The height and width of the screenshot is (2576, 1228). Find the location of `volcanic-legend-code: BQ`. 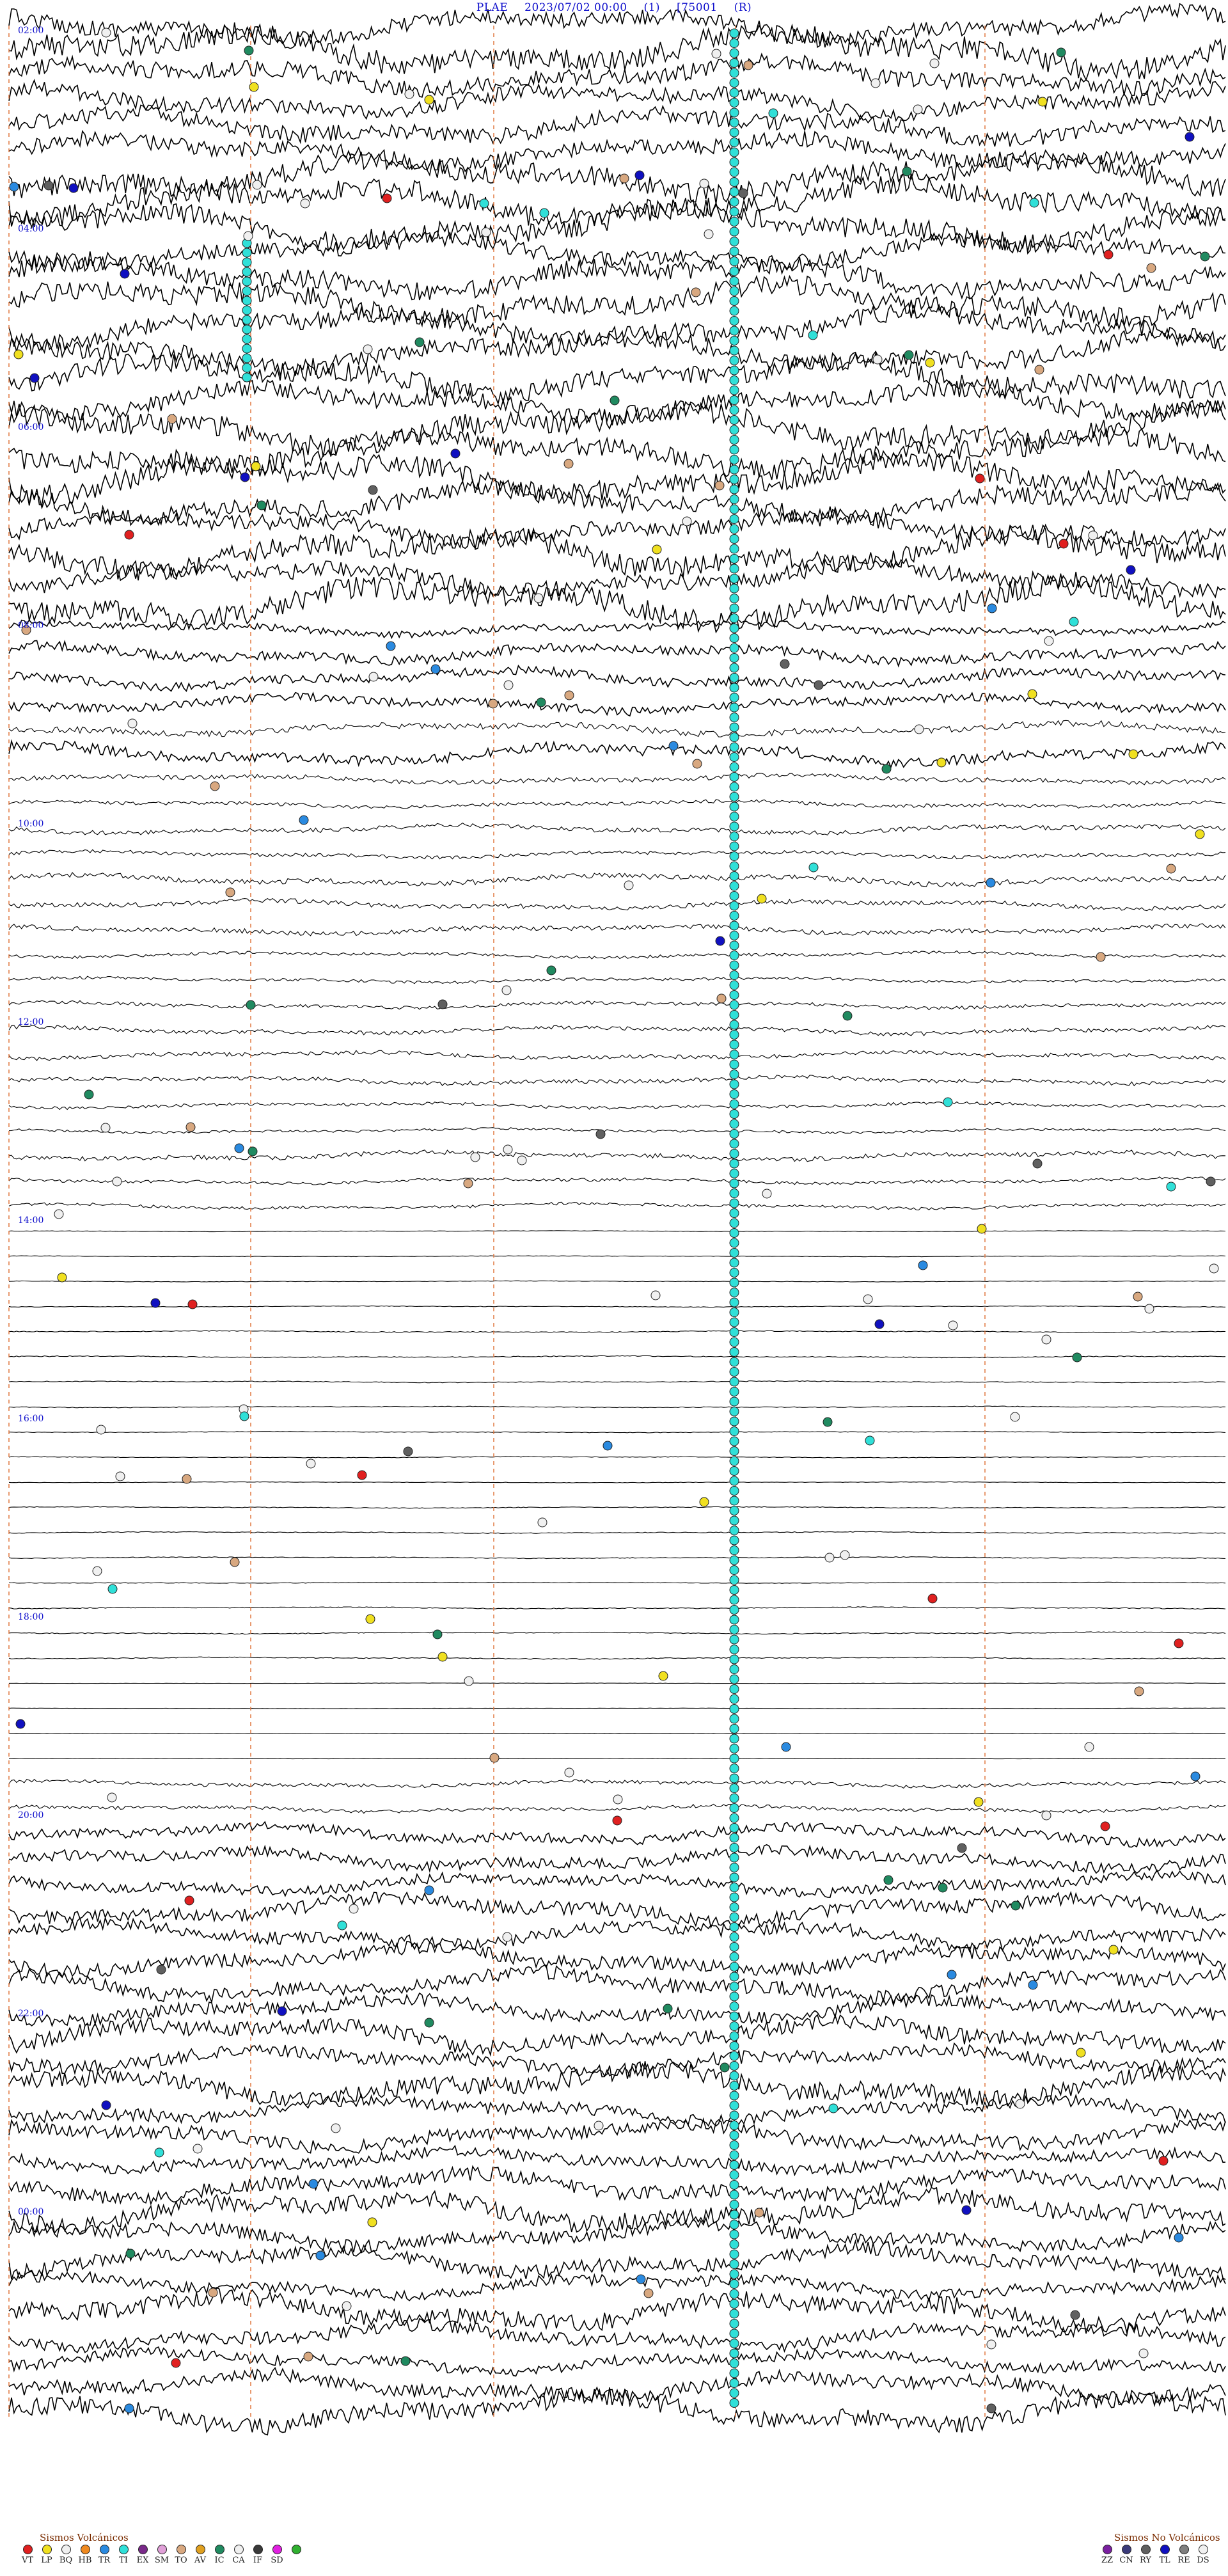

volcanic-legend-code: BQ is located at coordinates (66, 2560).